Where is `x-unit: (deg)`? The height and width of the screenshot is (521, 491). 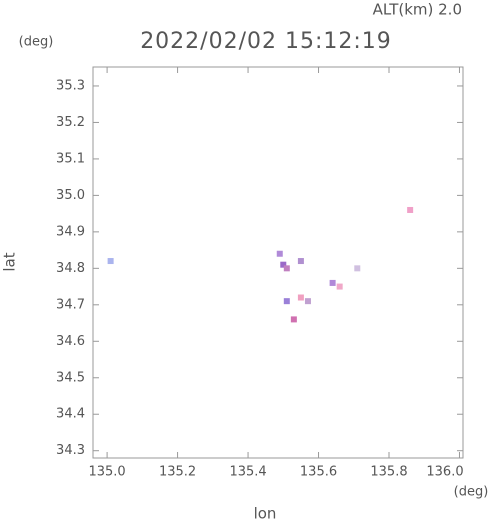 x-unit: (deg) is located at coordinates (471, 492).